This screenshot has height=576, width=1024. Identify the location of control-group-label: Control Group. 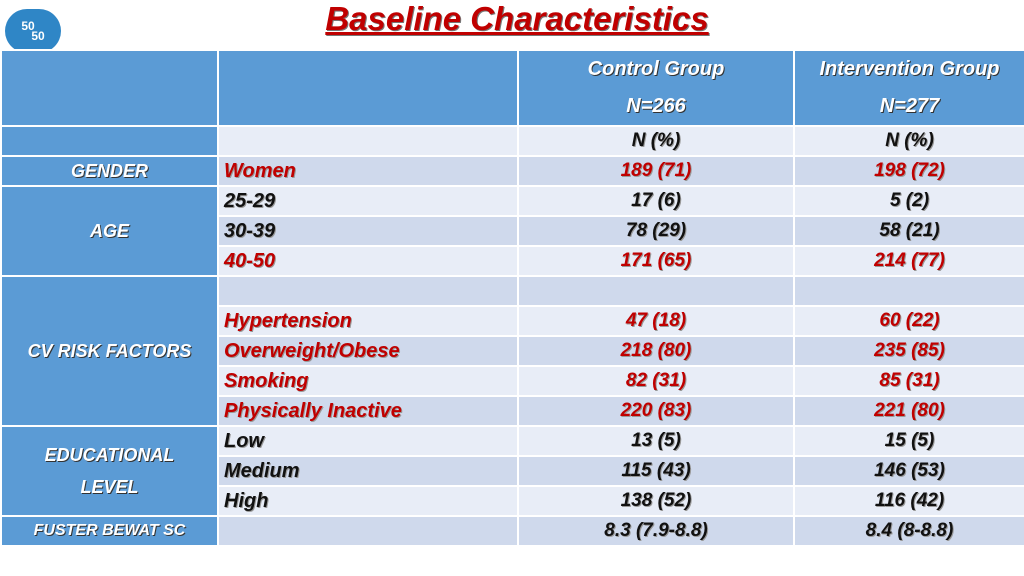
(656, 69).